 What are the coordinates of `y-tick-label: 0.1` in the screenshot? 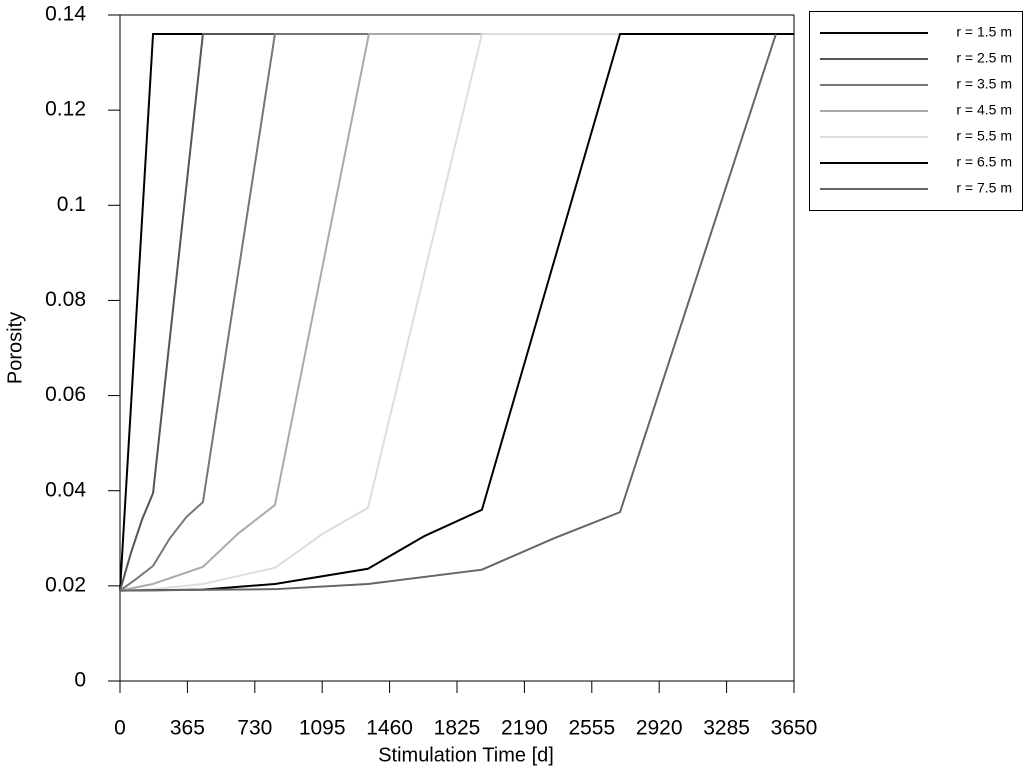 It's located at (71, 204).